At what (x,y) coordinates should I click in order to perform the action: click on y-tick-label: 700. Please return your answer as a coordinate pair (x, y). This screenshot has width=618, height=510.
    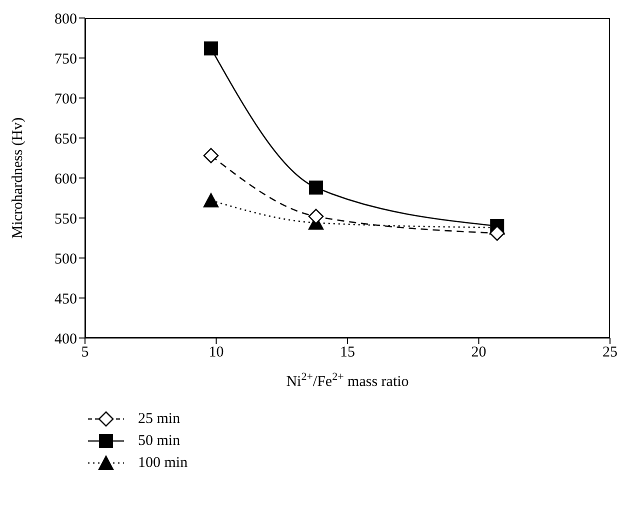
    Looking at the image, I should click on (65, 99).